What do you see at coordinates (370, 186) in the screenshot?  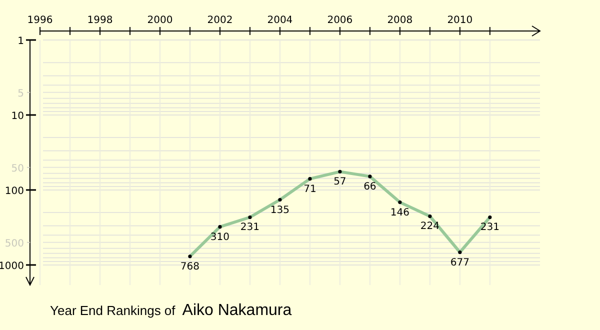 I see `data-label: 66` at bounding box center [370, 186].